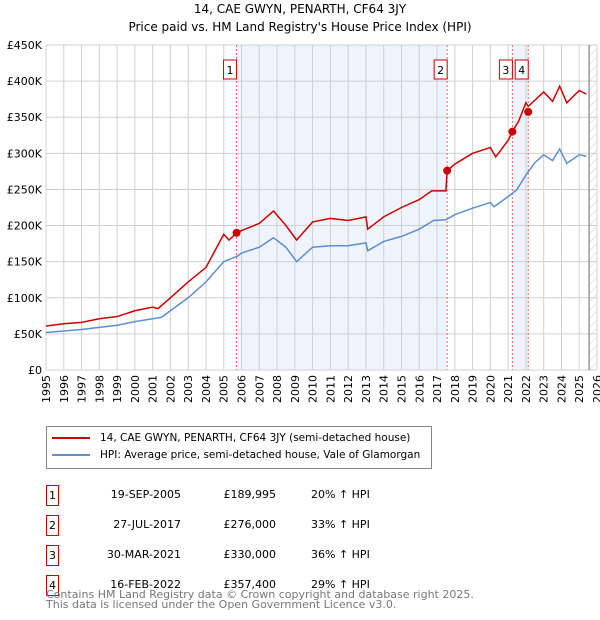 The height and width of the screenshot is (620, 600). I want to click on sale-row: 2 27-JUL-2017 £276,000 33% ↑ HPI, so click(246, 525).